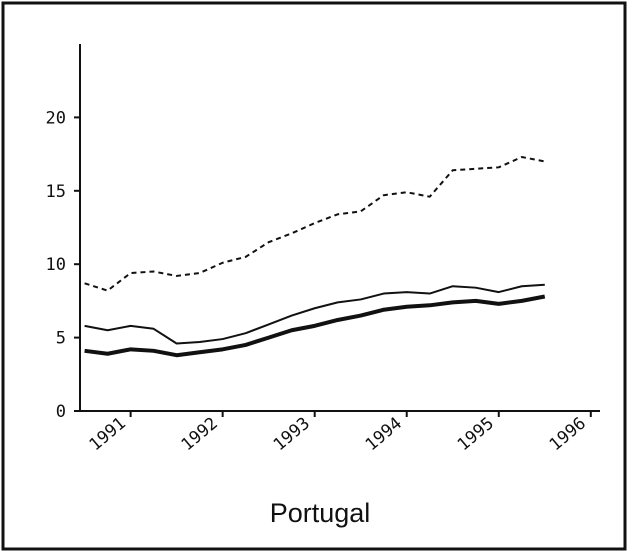 The image size is (632, 551). What do you see at coordinates (384, 435) in the screenshot?
I see `x-tick-label: 1994` at bounding box center [384, 435].